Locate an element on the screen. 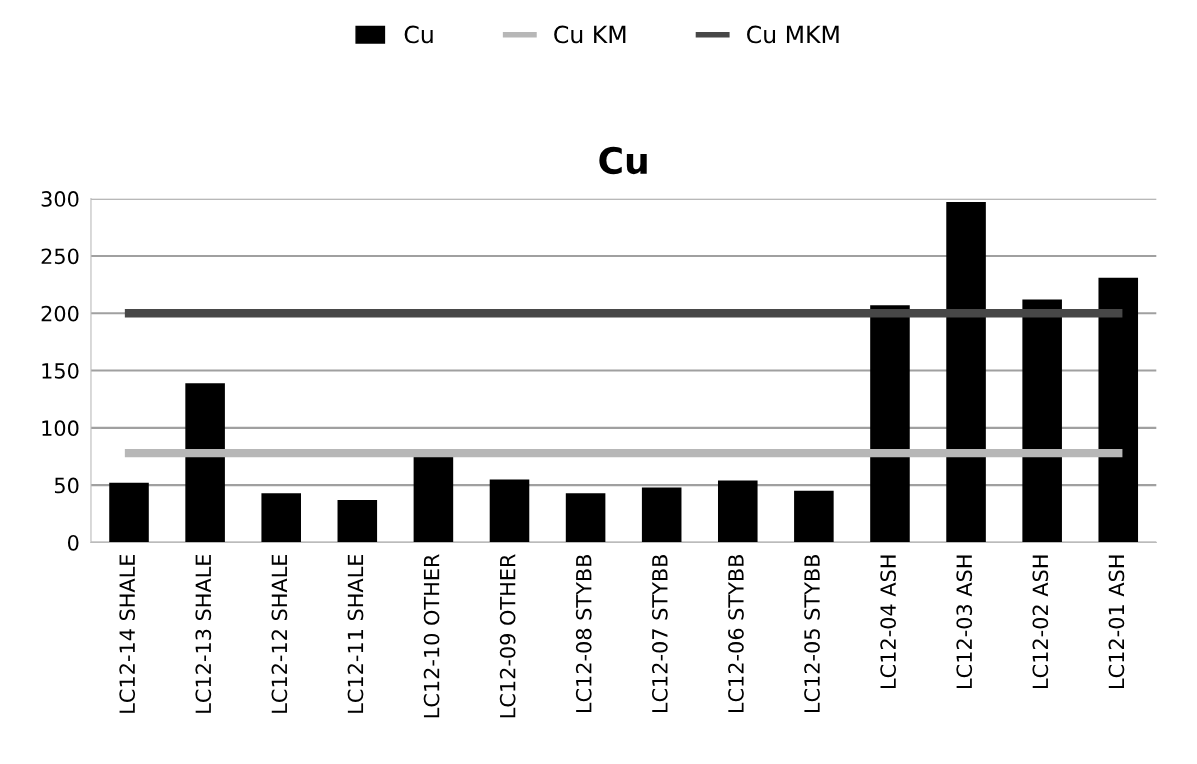 The image size is (1197, 764). y-tick-label: 300 is located at coordinates (60, 199).